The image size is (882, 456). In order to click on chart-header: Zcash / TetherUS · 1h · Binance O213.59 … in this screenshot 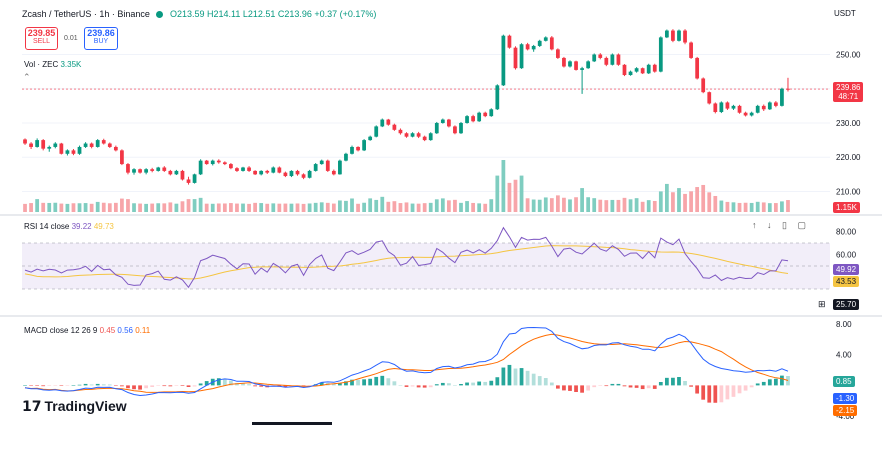, I will do `click(199, 14)`.